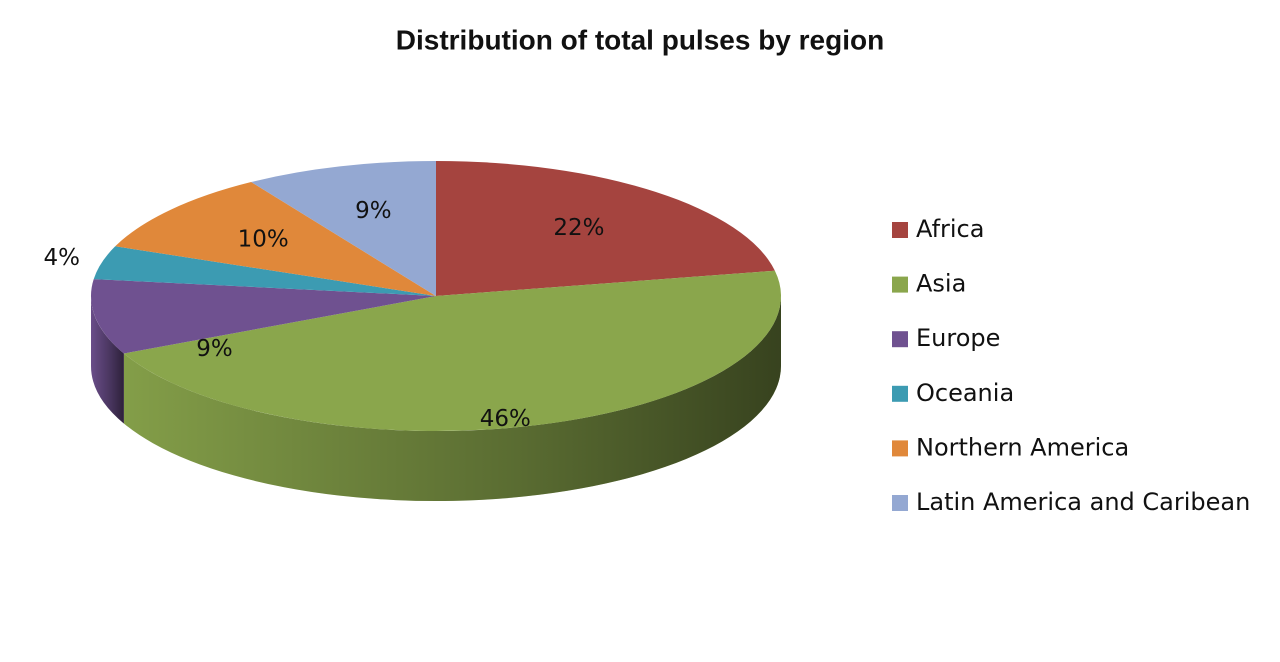 The width and height of the screenshot is (1280, 662). Describe the element at coordinates (640, 39) in the screenshot. I see `chart-title: Distribution of total pulses by region` at that location.